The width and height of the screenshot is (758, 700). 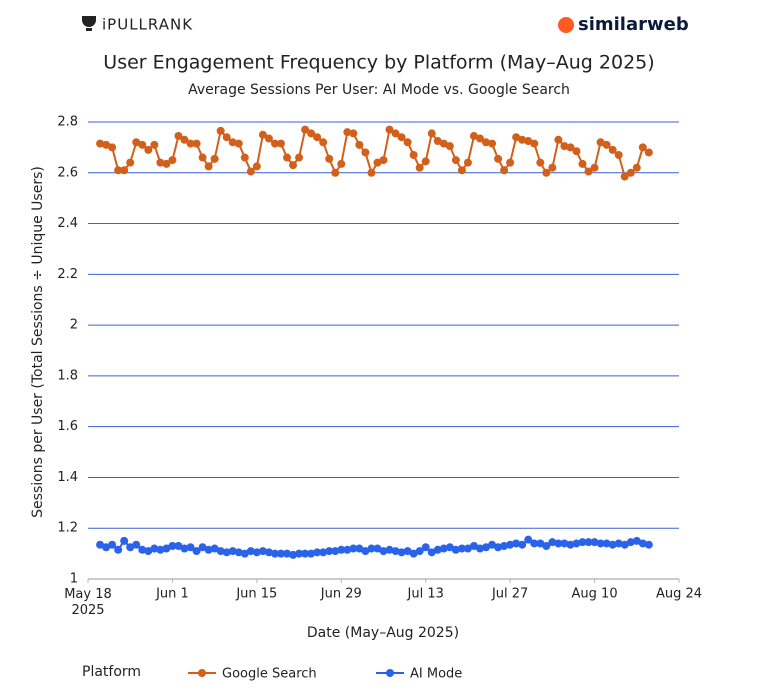 I want to click on y-tick-label: 2.2, so click(x=67, y=274).